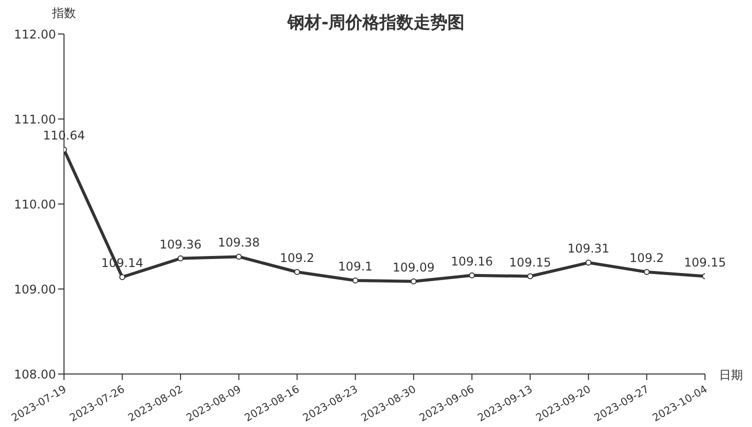 Image resolution: width=752 pixels, height=427 pixels. Describe the element at coordinates (413, 267) in the screenshot. I see `data-label: 109.09` at that location.